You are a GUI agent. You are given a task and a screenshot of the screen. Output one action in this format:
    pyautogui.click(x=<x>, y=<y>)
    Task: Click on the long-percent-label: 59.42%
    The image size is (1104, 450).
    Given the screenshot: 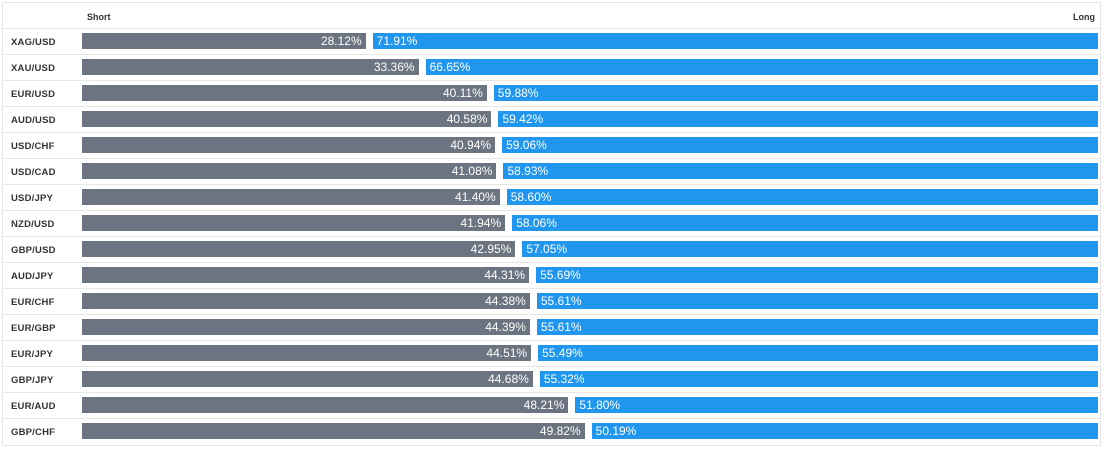 What is the action you would take?
    pyautogui.click(x=523, y=119)
    